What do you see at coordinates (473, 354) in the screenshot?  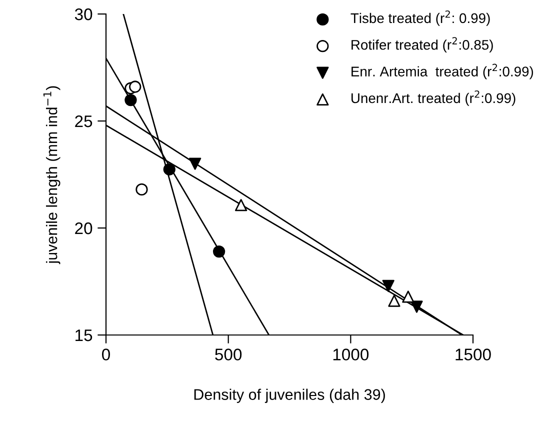 I see `x-tick-label: 1500` at bounding box center [473, 354].